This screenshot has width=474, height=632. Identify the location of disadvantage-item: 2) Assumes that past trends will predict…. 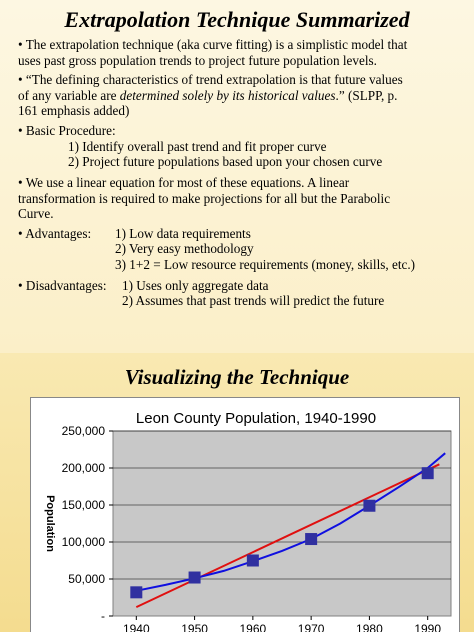
(253, 301).